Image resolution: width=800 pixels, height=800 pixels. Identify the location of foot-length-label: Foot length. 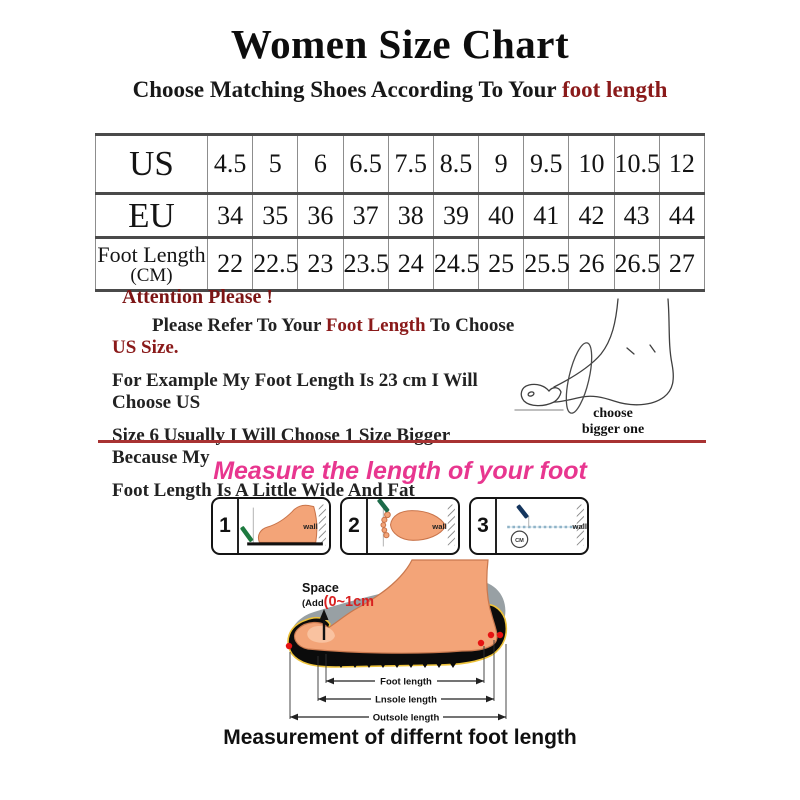
(406, 682).